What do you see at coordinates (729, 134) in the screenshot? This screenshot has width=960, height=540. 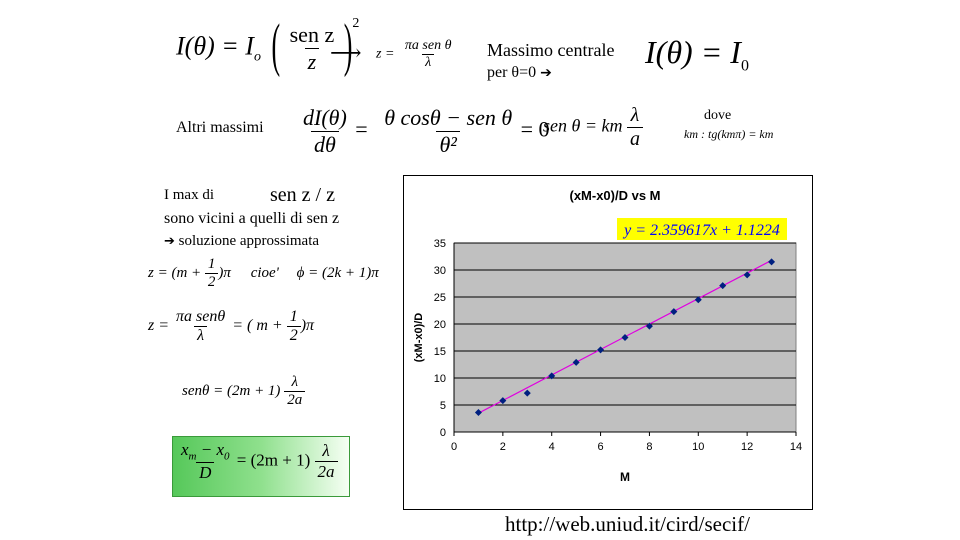 I see `km-condition: km : tg(kmπ) = km` at bounding box center [729, 134].